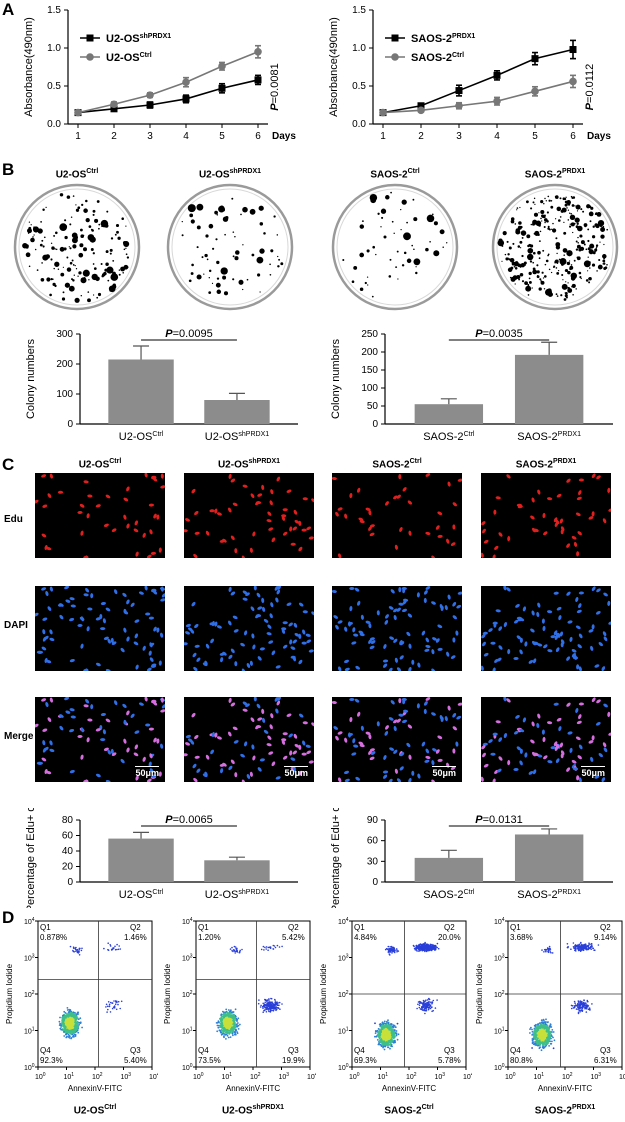  Describe the element at coordinates (29, 67) in the screenshot. I see `y-axis-label: Absorbance(490nm)` at that location.